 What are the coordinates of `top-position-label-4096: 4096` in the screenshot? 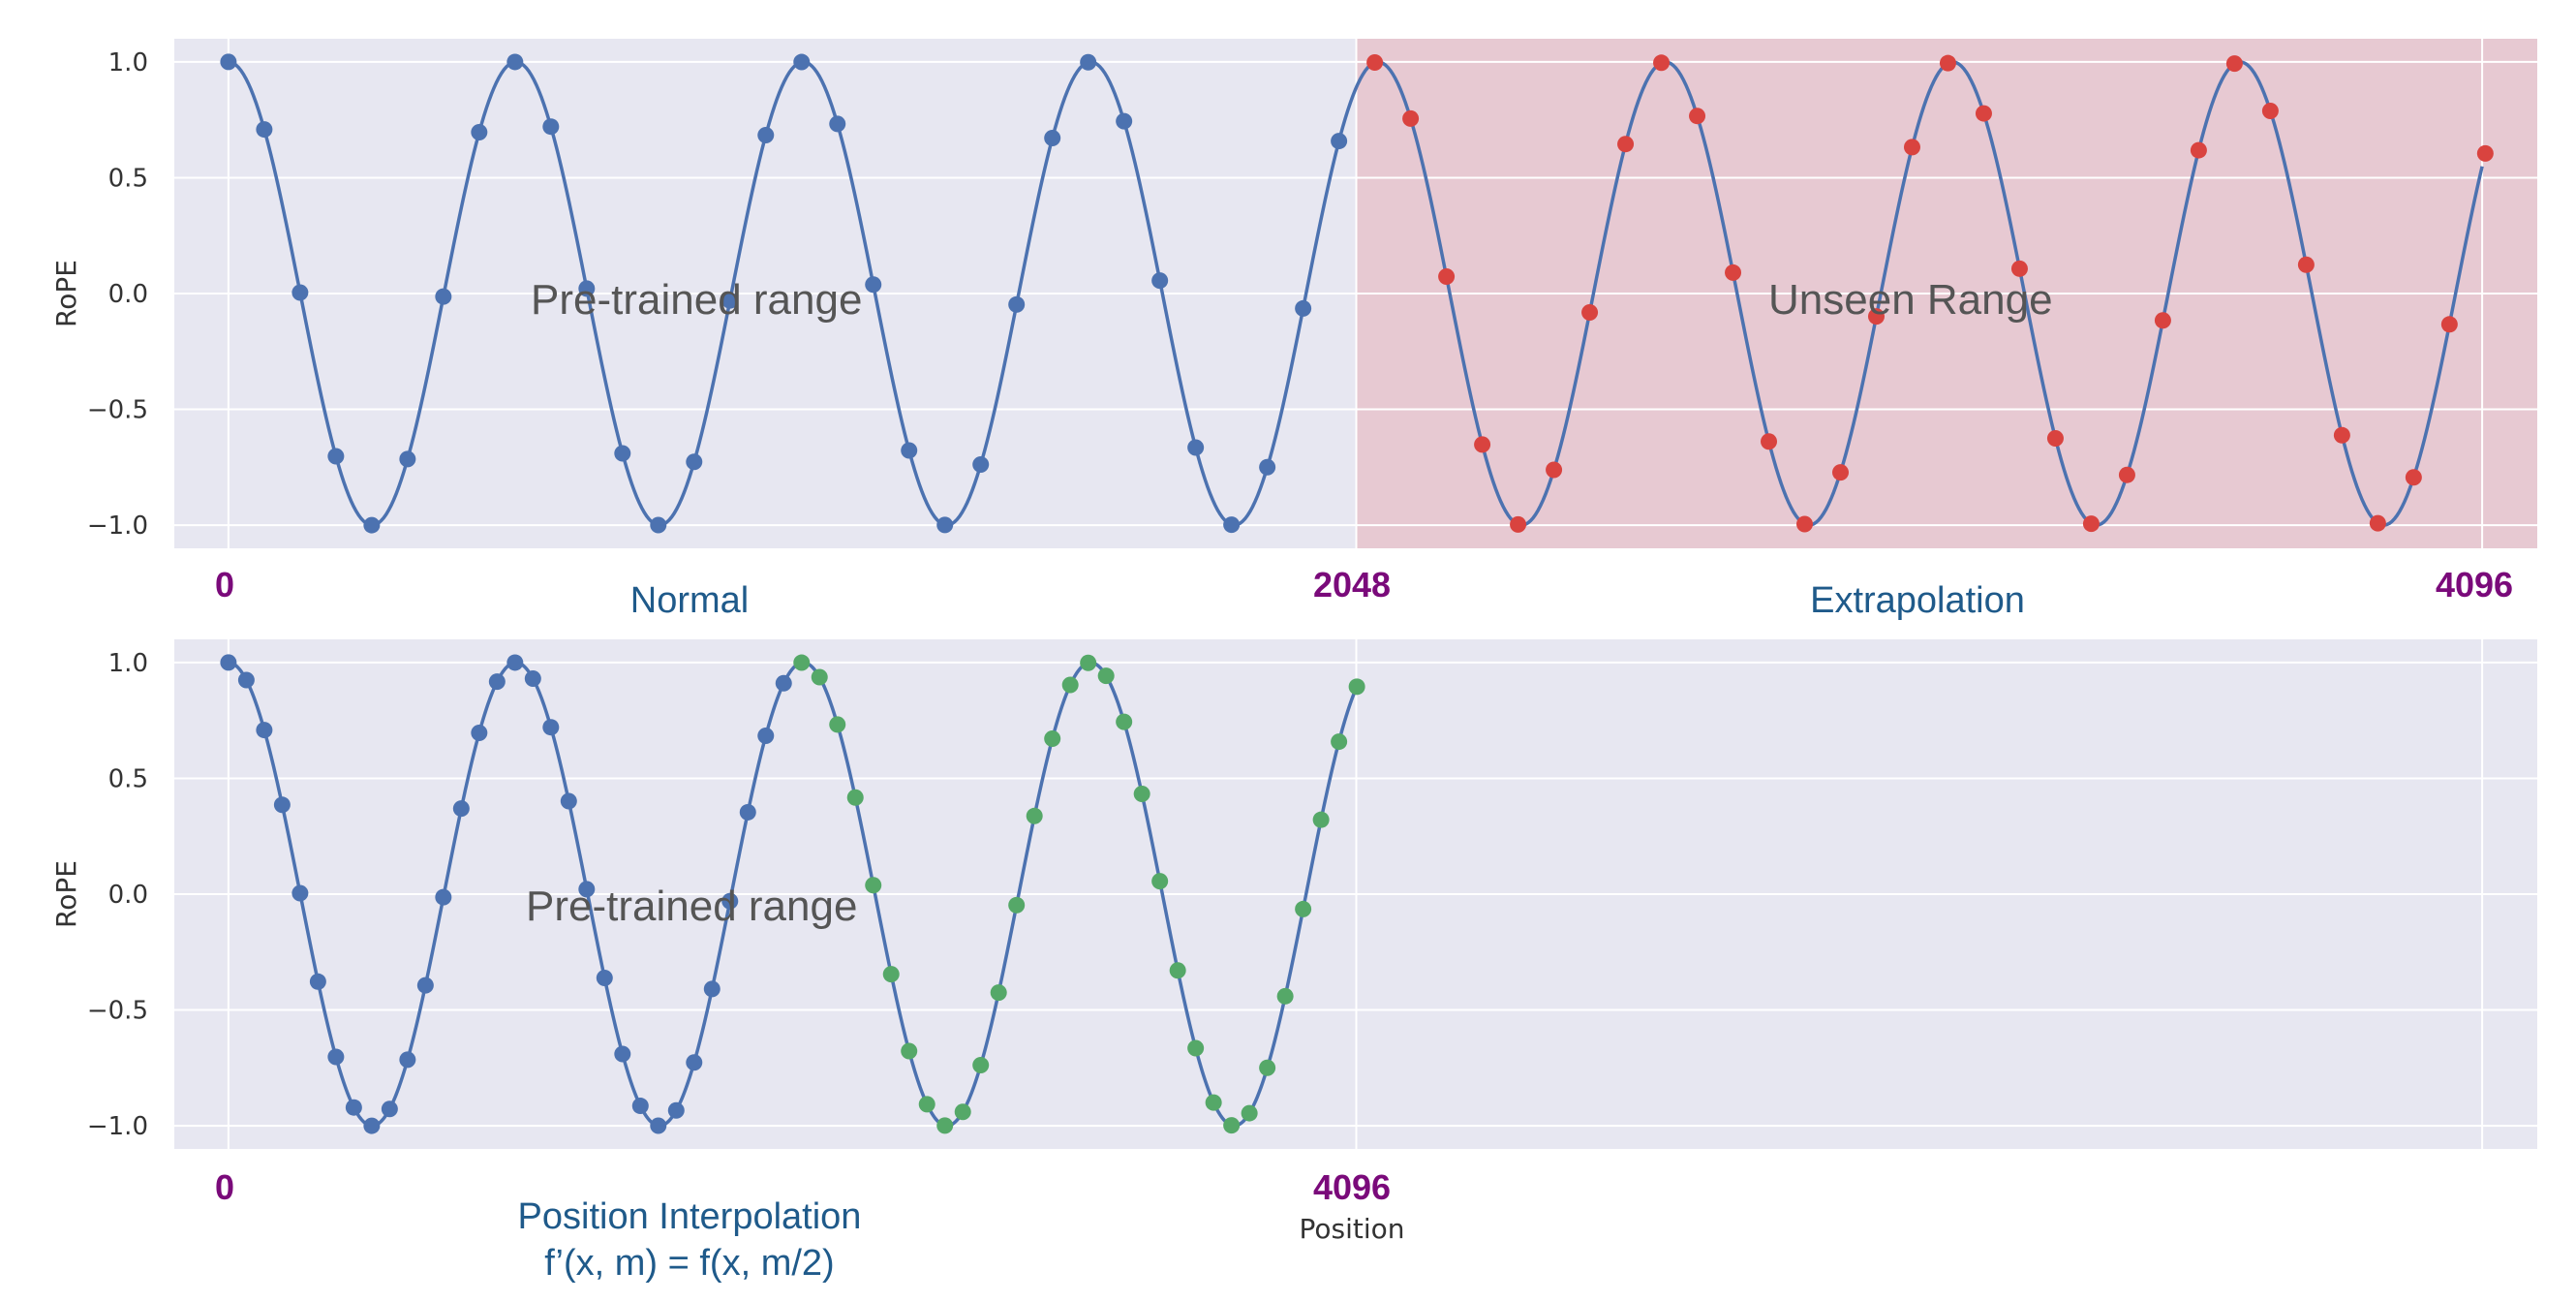 It's located at (2474, 584).